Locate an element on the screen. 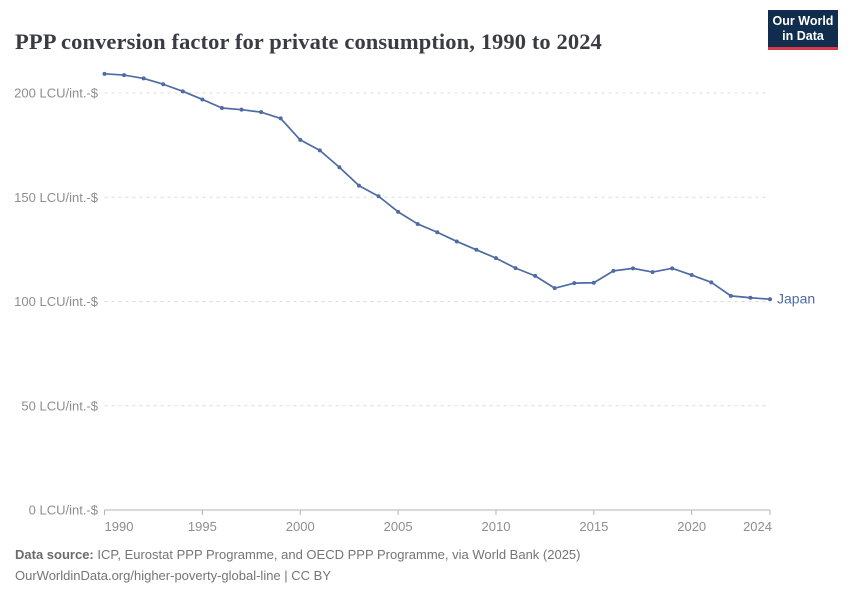 The image size is (850, 600). series-label-japan: Japan is located at coordinates (796, 299).